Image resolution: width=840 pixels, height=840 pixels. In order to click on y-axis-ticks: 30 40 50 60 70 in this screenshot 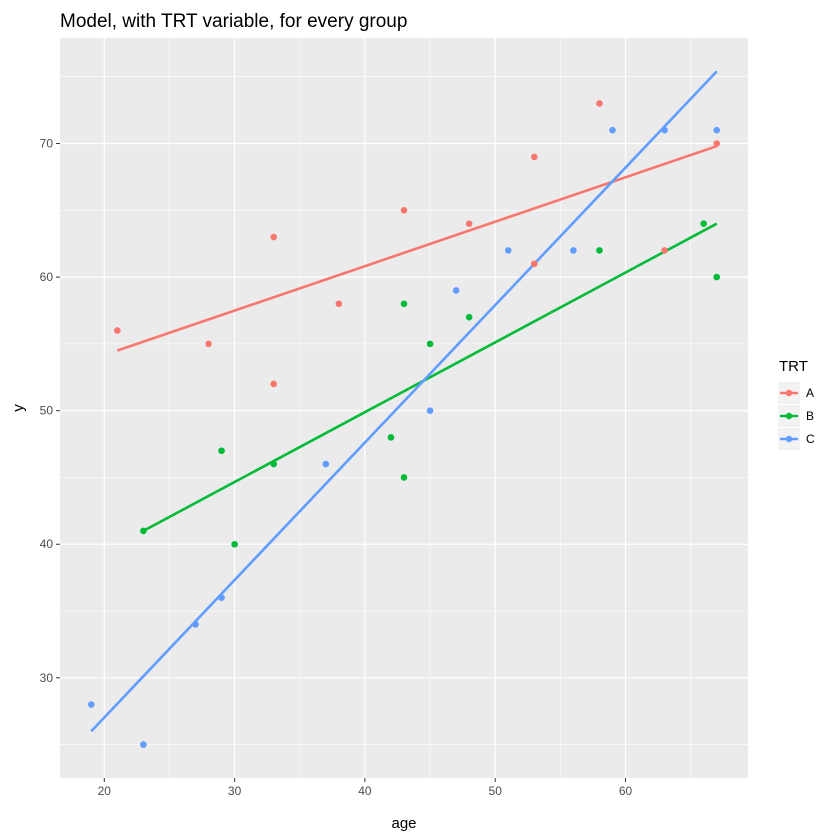, I will do `click(50, 411)`.